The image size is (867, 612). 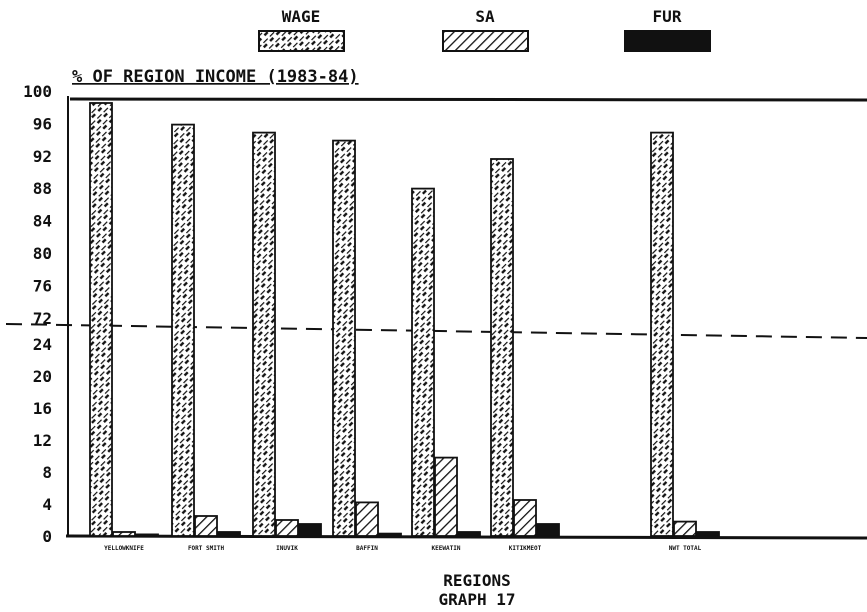 I want to click on bar-fur-keewatin, so click(x=469, y=534).